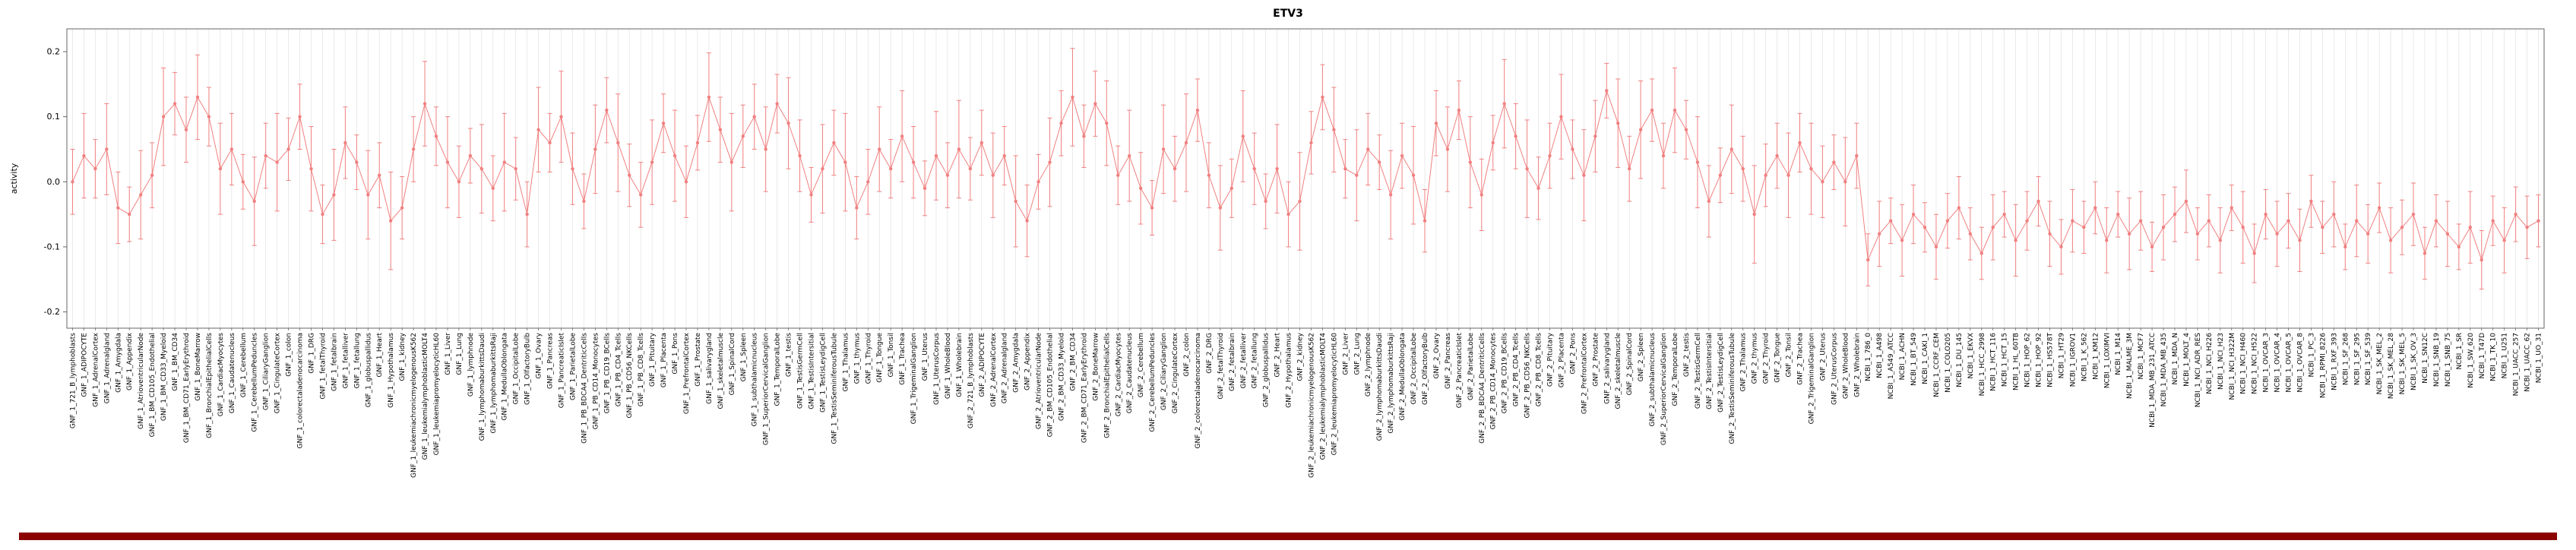 The image size is (2576, 550). I want to click on x-tick-label: GNF_1_Thyroid, so click(869, 358).